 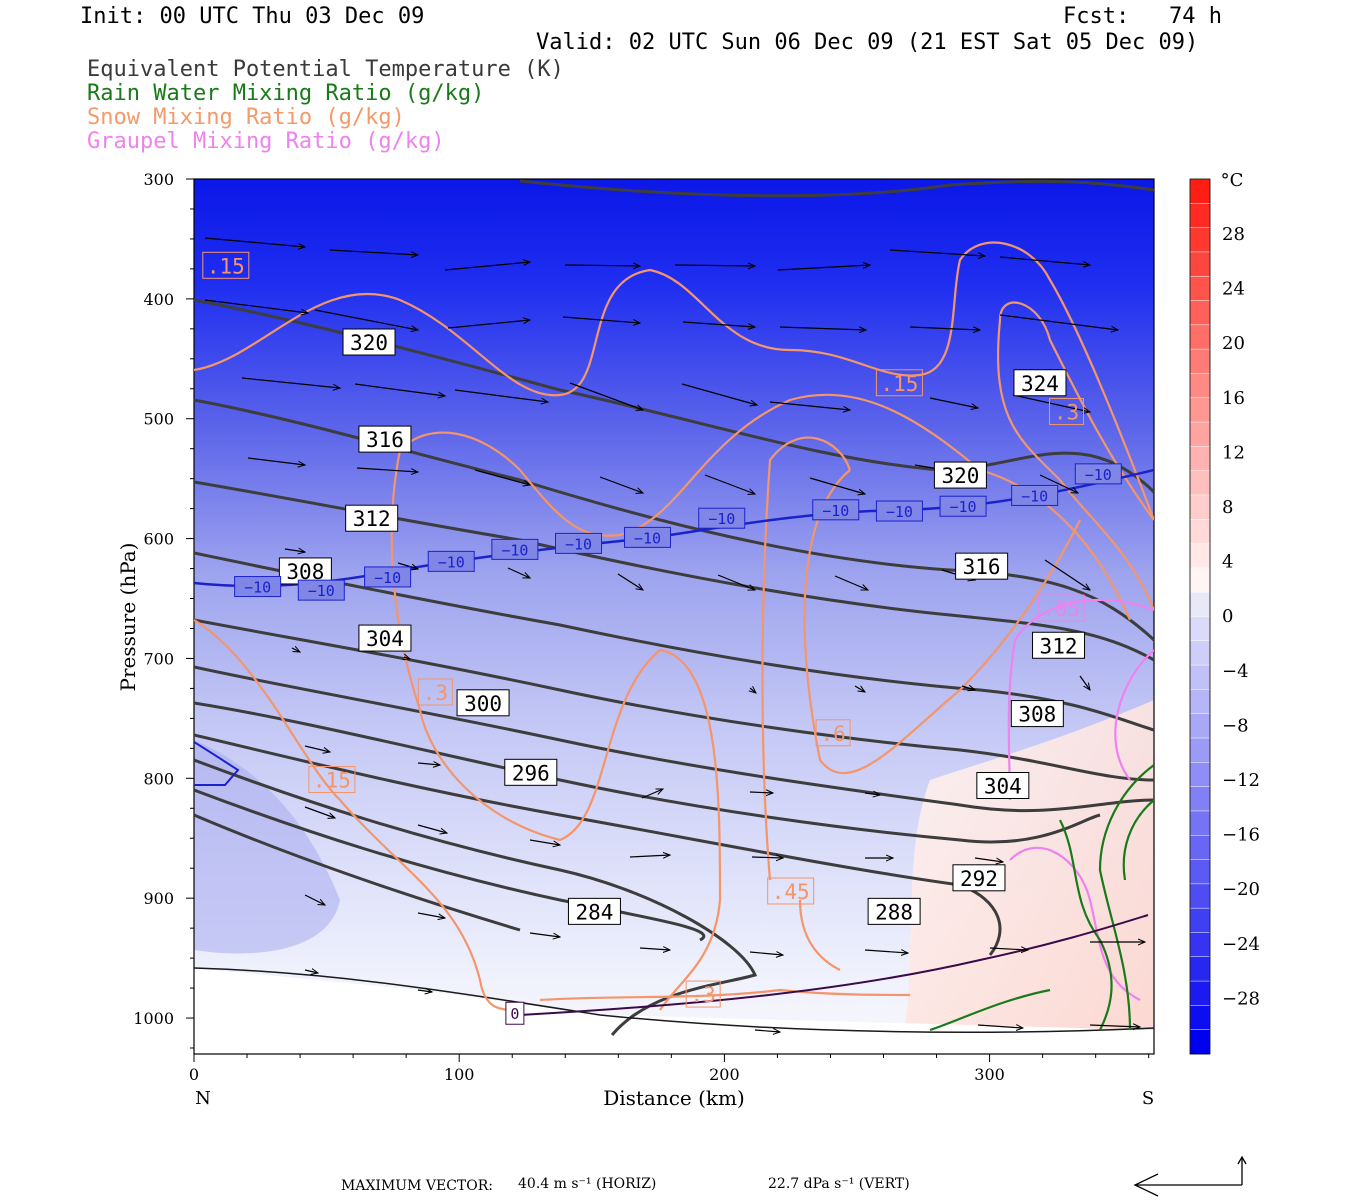 I want to click on theta-e-label: 320, so click(x=960, y=475).